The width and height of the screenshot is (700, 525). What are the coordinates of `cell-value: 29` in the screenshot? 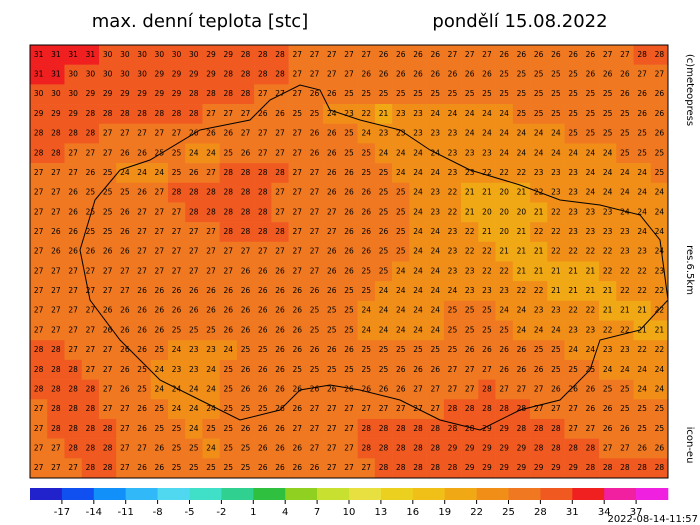 It's located at (91, 93).